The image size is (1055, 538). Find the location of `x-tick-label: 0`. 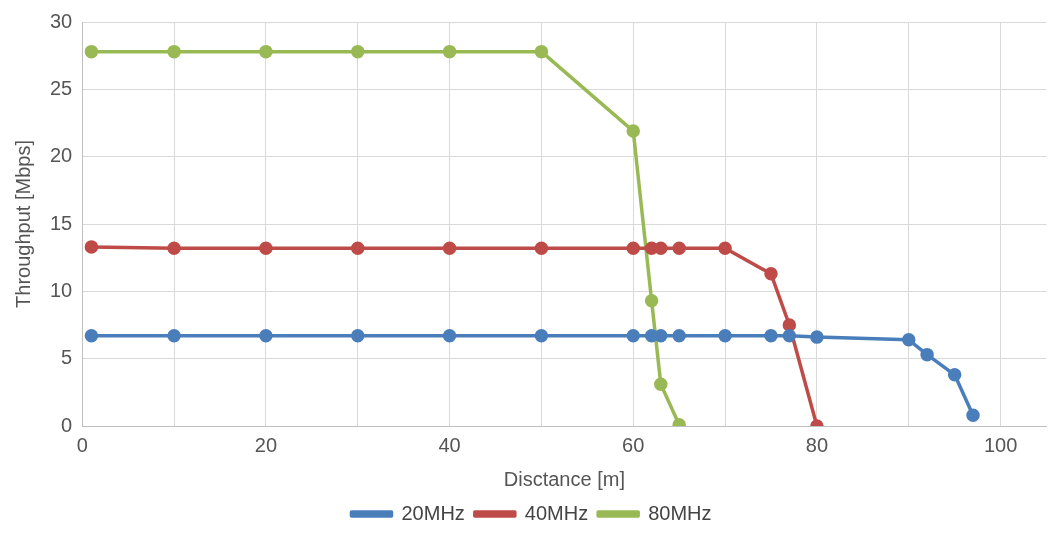

x-tick-label: 0 is located at coordinates (82, 444).